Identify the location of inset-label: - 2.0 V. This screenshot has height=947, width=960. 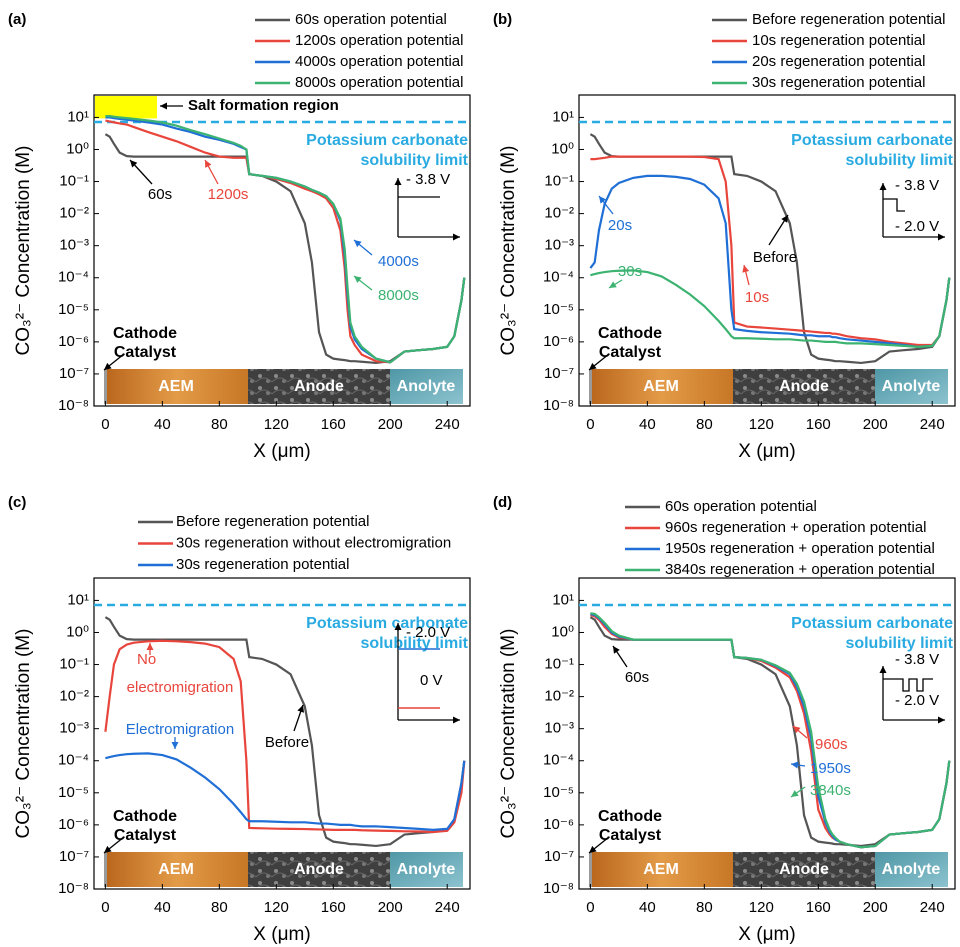
(917, 226).